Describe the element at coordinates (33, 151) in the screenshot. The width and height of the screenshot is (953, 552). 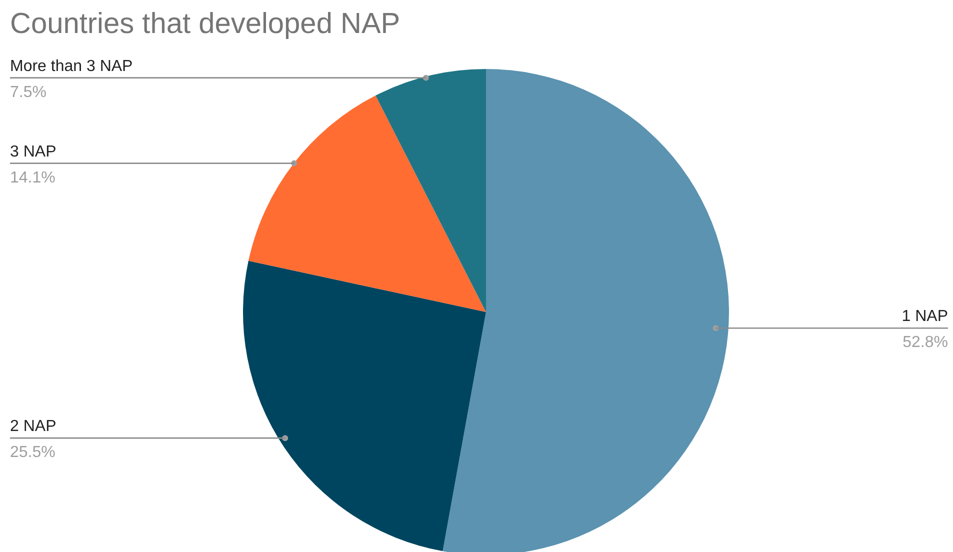
I see `slice-label: 3 NAP` at that location.